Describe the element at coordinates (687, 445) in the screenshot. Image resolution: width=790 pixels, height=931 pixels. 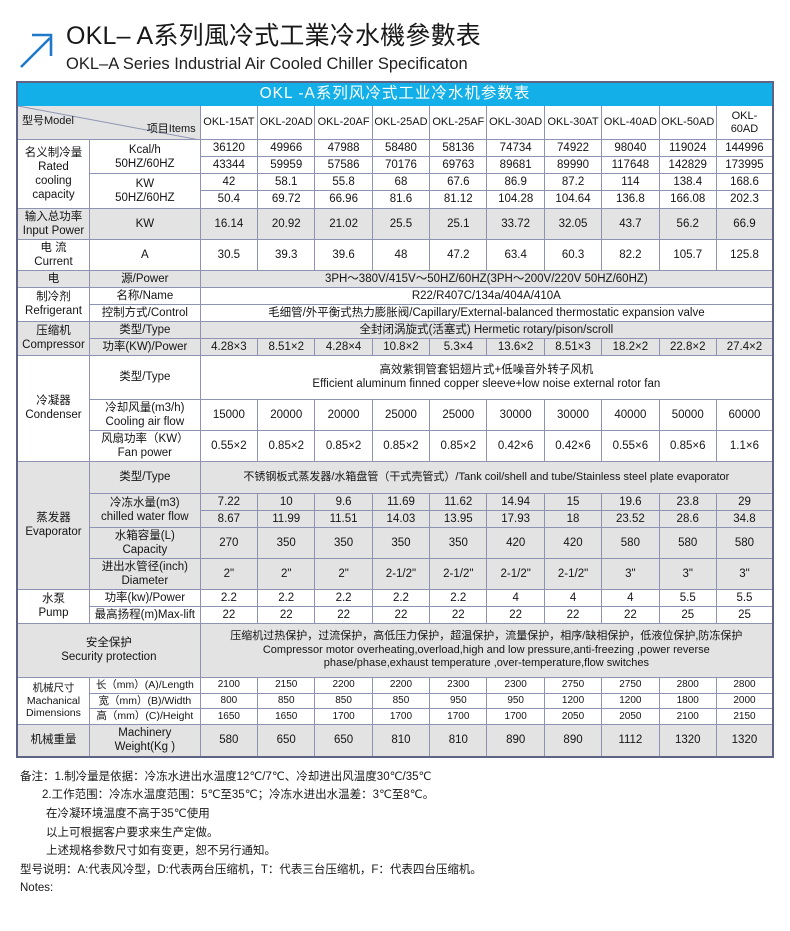
I see `cell: 0.85×6` at that location.